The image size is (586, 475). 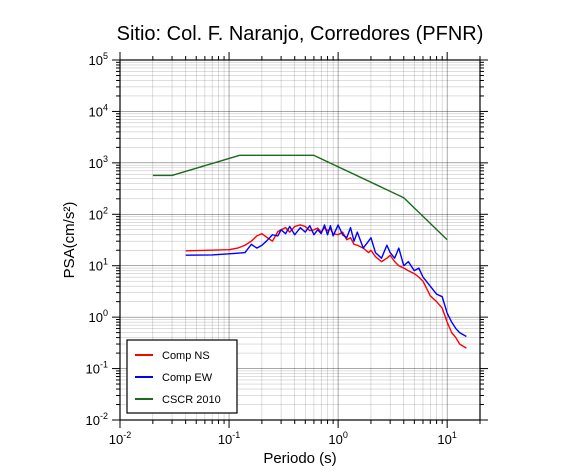 What do you see at coordinates (98, 59) in the screenshot?
I see `y-tick-label: 10⁵` at bounding box center [98, 59].